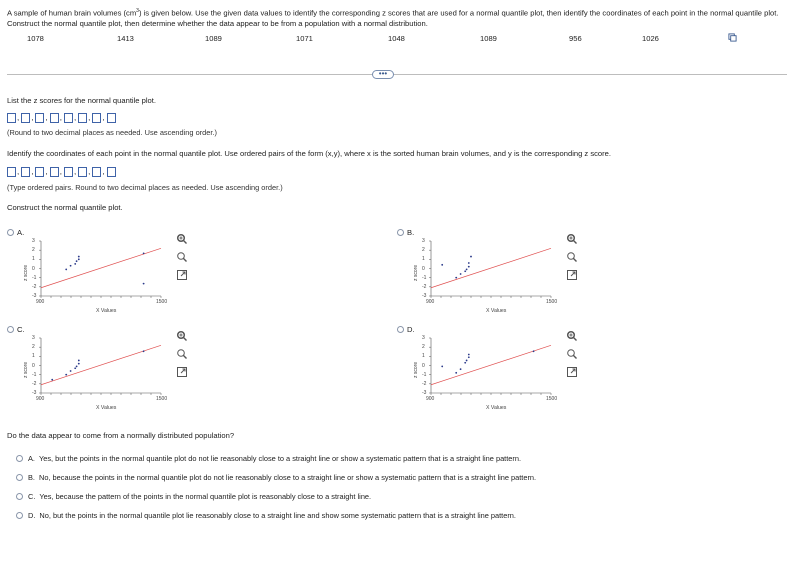 Image resolution: width=793 pixels, height=578 pixels. Describe the element at coordinates (423, 365) in the screenshot. I see `y-tick-label: 0` at that location.